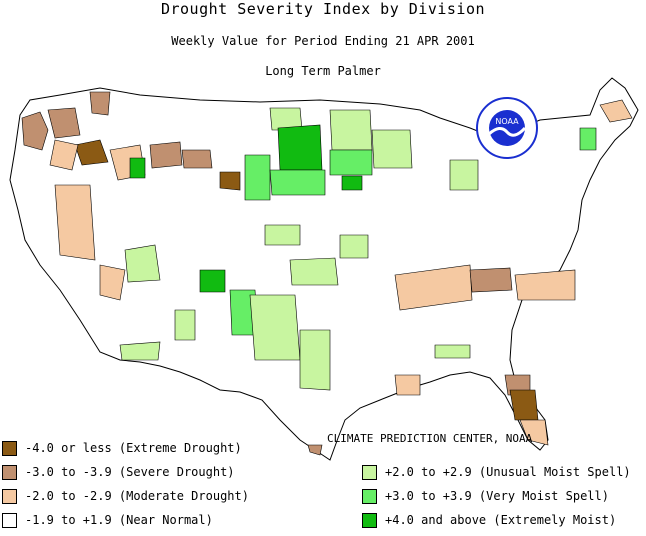 Image resolution: width=646 pixels, height=536 pixels. What do you see at coordinates (616, 111) in the screenshot?
I see `region-me-coast` at bounding box center [616, 111].